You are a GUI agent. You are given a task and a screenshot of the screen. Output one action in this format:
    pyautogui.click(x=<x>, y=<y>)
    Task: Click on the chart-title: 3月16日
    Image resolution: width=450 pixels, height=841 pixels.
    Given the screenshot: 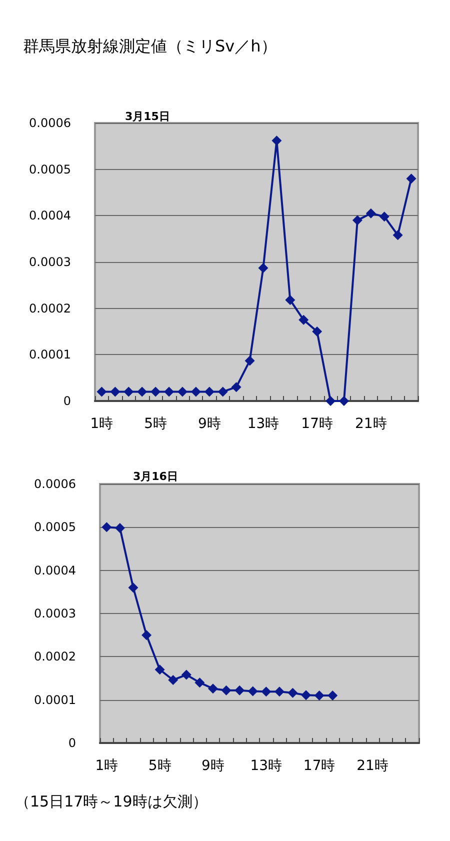 What is the action you would take?
    pyautogui.click(x=155, y=476)
    